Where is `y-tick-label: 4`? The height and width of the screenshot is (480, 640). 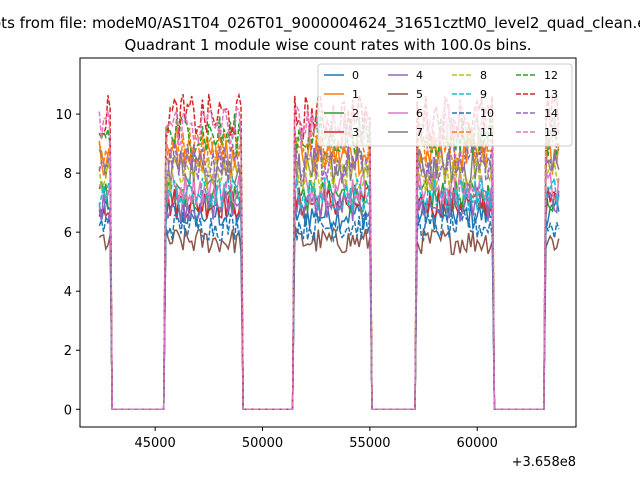
y-tick-label: 4 is located at coordinates (68, 292).